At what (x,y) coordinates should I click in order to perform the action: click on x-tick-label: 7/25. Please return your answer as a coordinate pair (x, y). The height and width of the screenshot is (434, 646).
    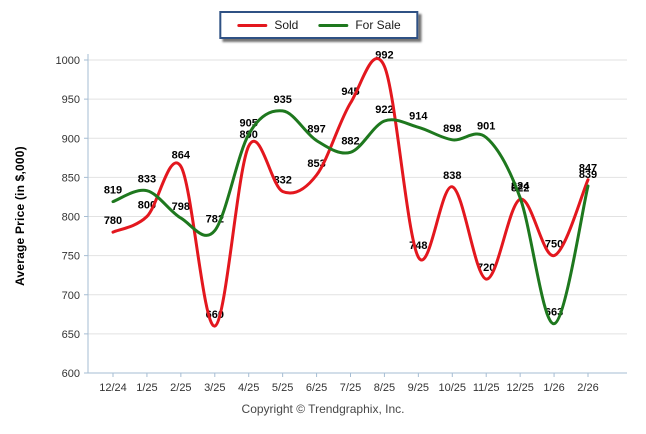
    Looking at the image, I should click on (350, 388).